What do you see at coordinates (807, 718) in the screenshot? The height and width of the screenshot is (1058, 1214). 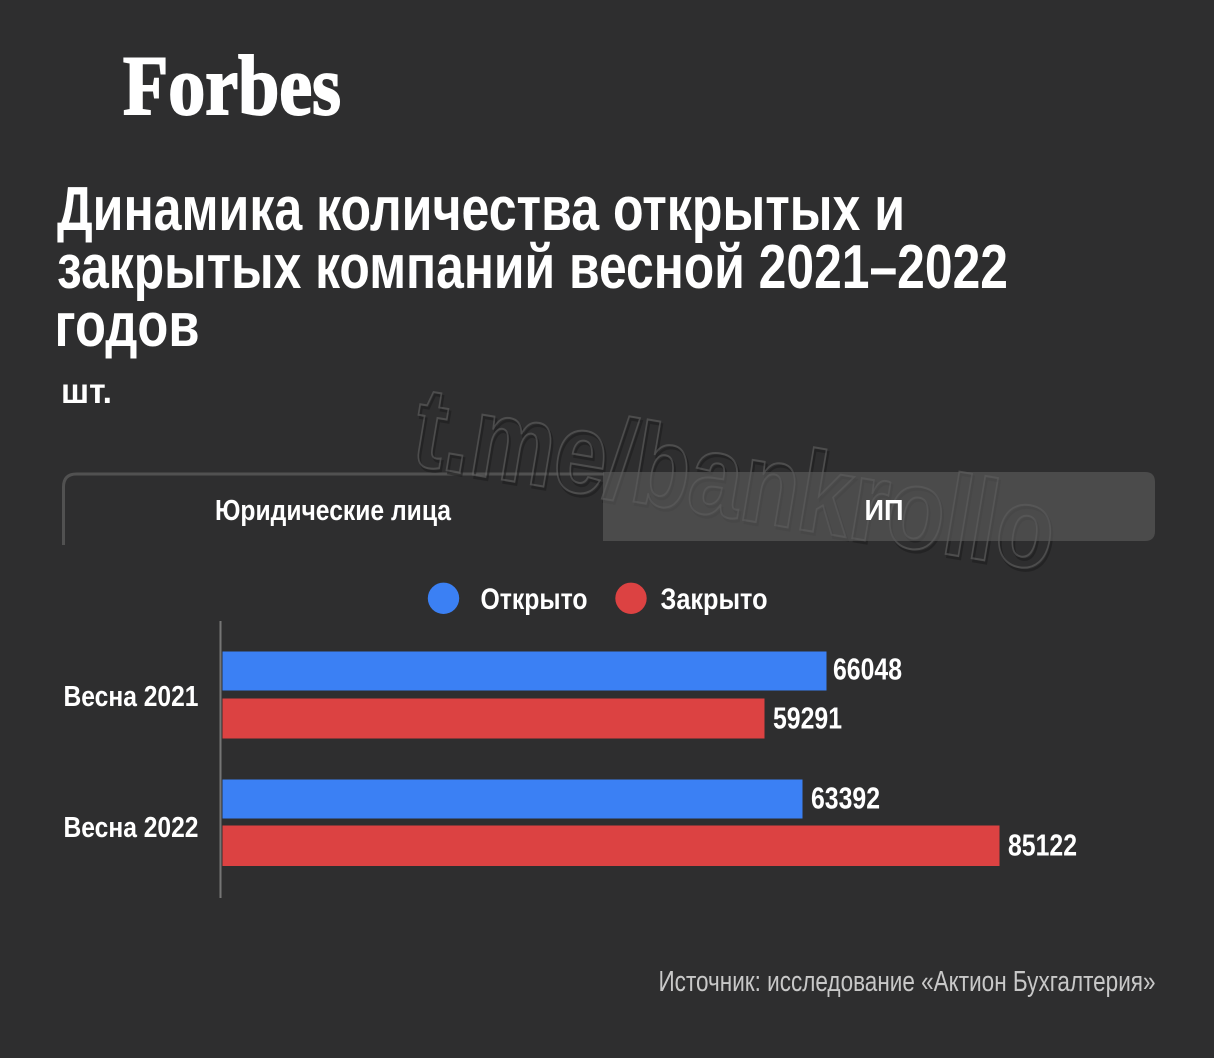 I see `svg-text: 59291` at bounding box center [807, 718].